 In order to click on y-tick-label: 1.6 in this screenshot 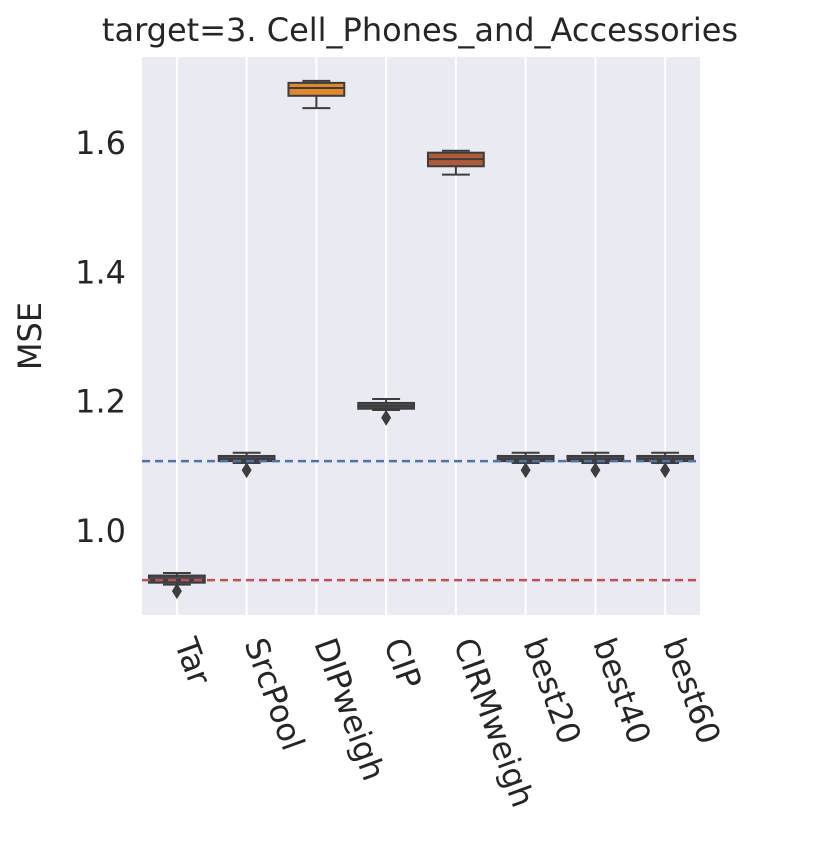, I will do `click(100, 143)`.